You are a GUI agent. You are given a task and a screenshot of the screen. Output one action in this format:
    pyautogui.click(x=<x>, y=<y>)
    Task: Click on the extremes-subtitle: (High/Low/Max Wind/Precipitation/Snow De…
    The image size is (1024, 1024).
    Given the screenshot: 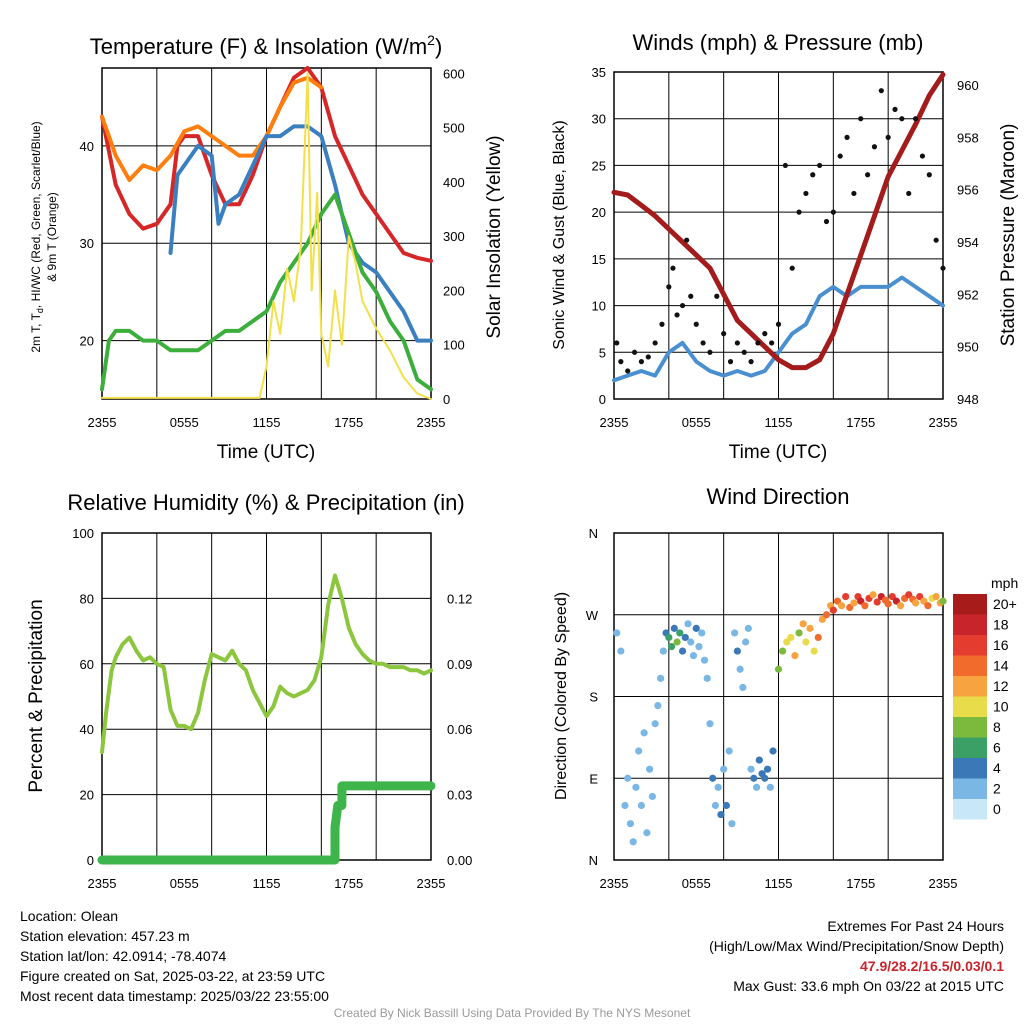 What is the action you would take?
    pyautogui.click(x=856, y=946)
    